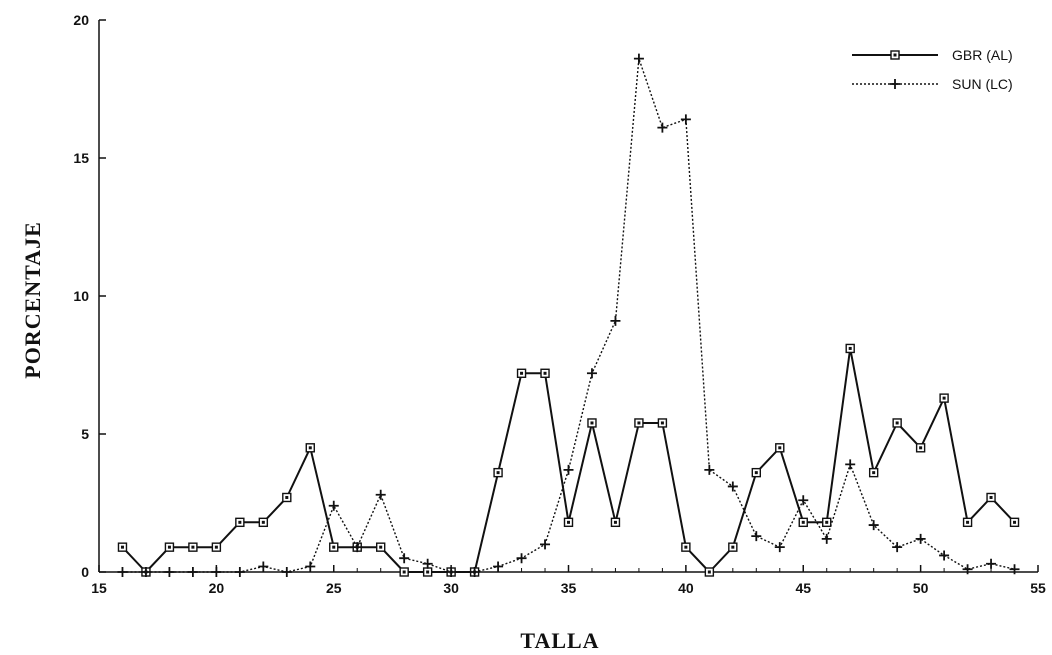 The height and width of the screenshot is (655, 1052). Describe the element at coordinates (85, 434) in the screenshot. I see `y-tick-label: 5` at that location.